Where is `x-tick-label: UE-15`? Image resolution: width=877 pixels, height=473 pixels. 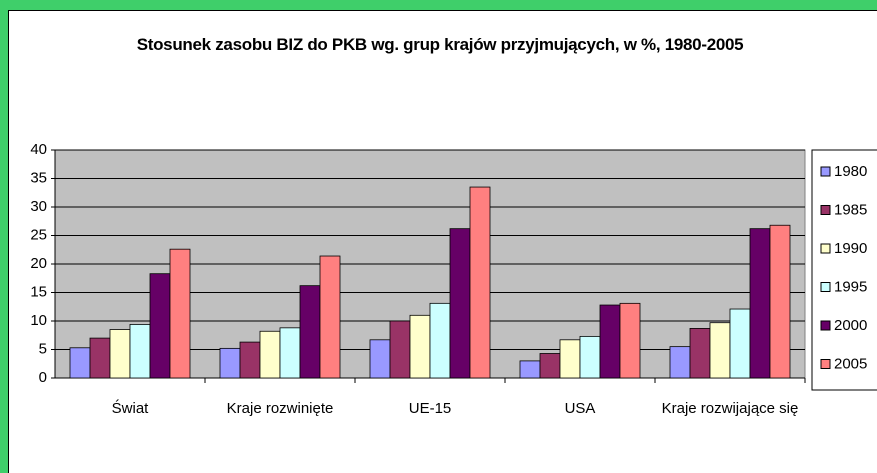
x-tick-label: UE-15 is located at coordinates (430, 408).